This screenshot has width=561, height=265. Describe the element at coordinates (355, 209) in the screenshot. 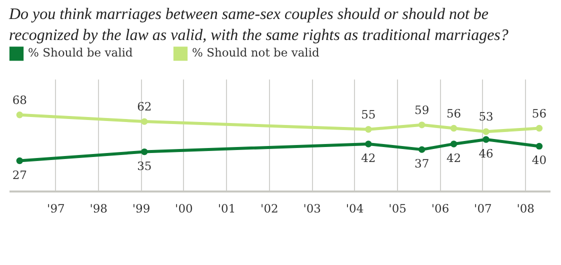

I see `x-tick-label: '04` at that location.